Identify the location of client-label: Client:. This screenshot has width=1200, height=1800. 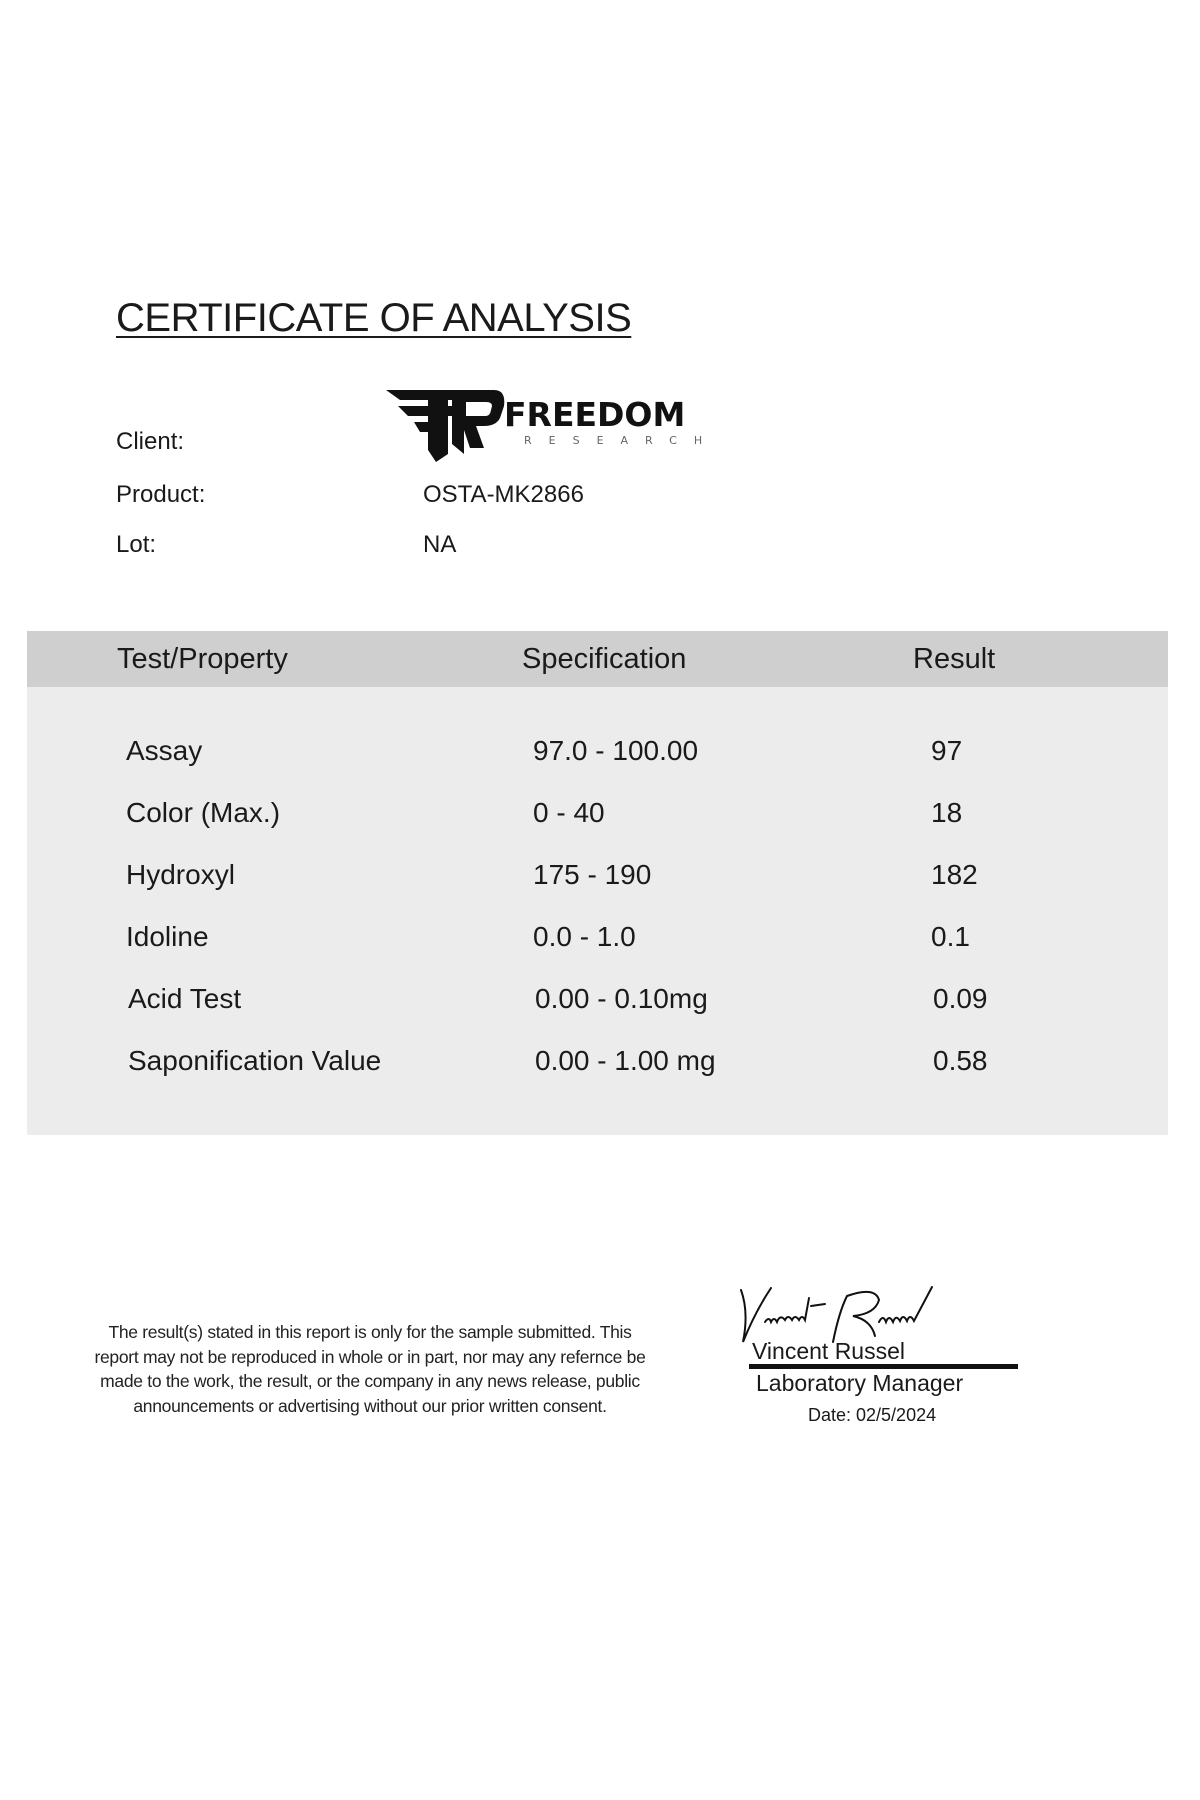
(150, 441).